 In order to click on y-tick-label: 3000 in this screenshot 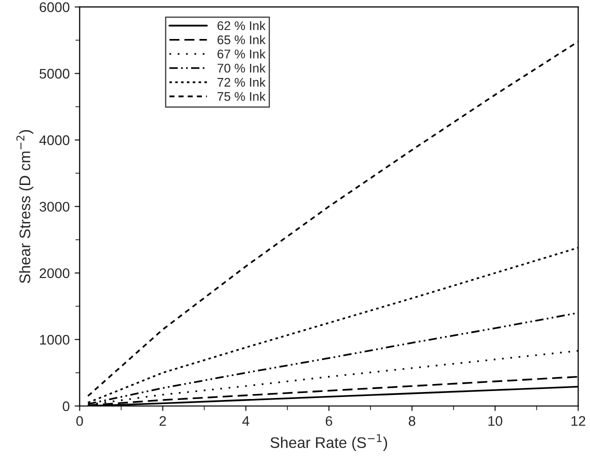, I will do `click(55, 207)`.